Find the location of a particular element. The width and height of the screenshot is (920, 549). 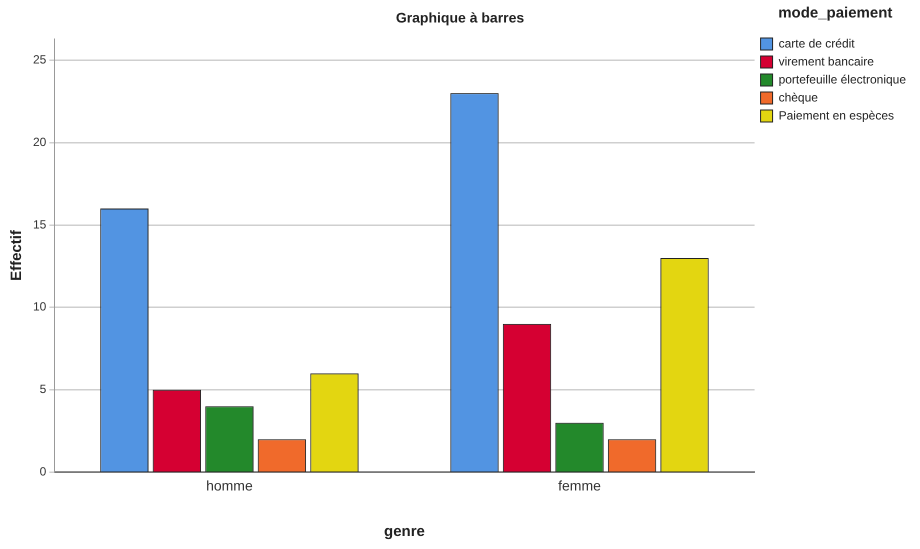

y-tick-label: 15 is located at coordinates (39, 224).